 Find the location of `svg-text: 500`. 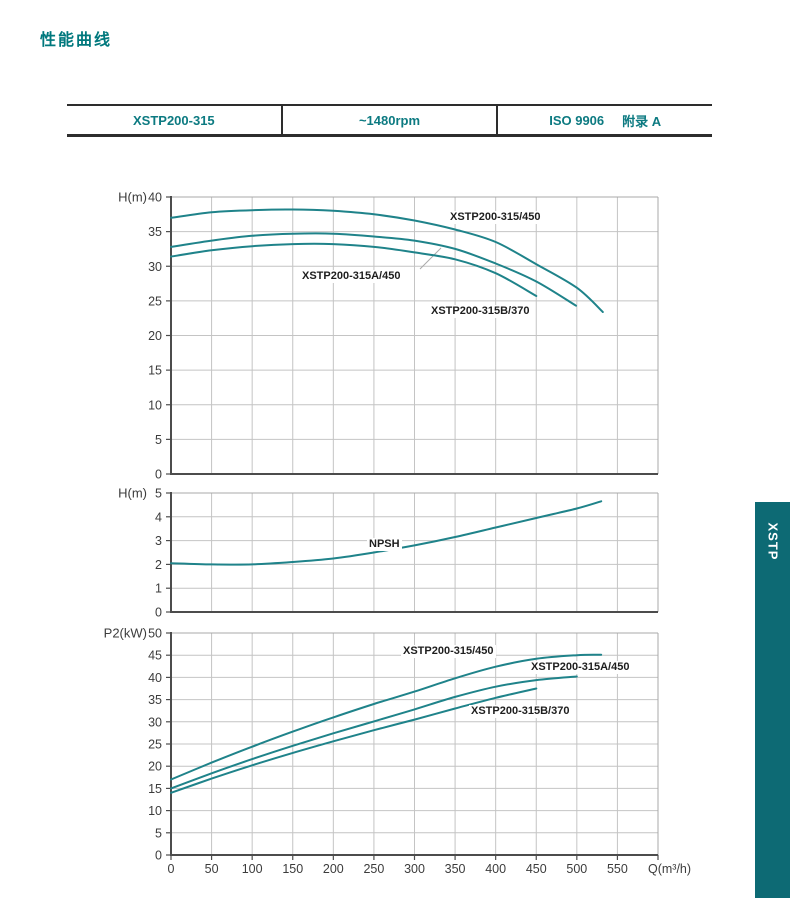

svg-text: 500 is located at coordinates (576, 869).